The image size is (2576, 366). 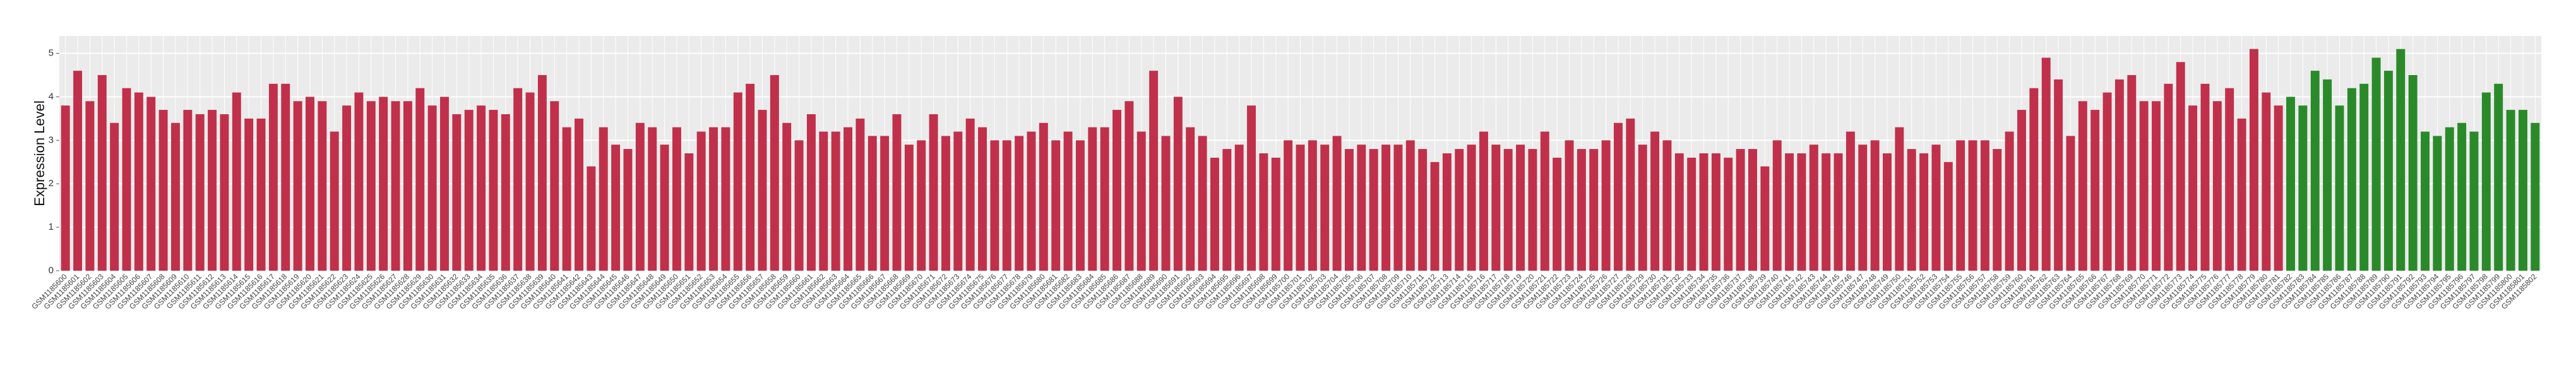 I want to click on y-axis-title: Expression Level, so click(x=39, y=153).